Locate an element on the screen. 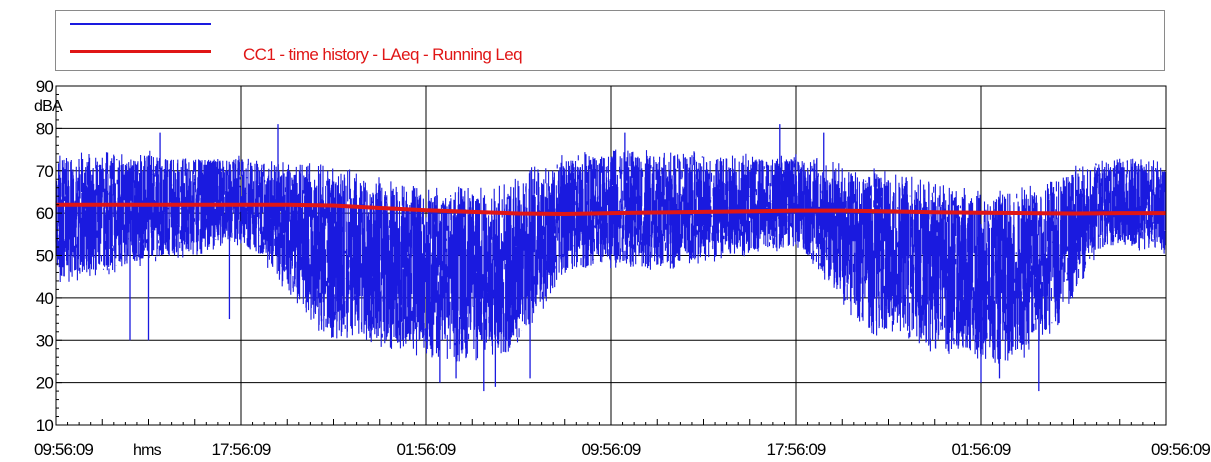  legend-label-running-leq: CC1 - time history - LAeq - Running Leq is located at coordinates (383, 54).